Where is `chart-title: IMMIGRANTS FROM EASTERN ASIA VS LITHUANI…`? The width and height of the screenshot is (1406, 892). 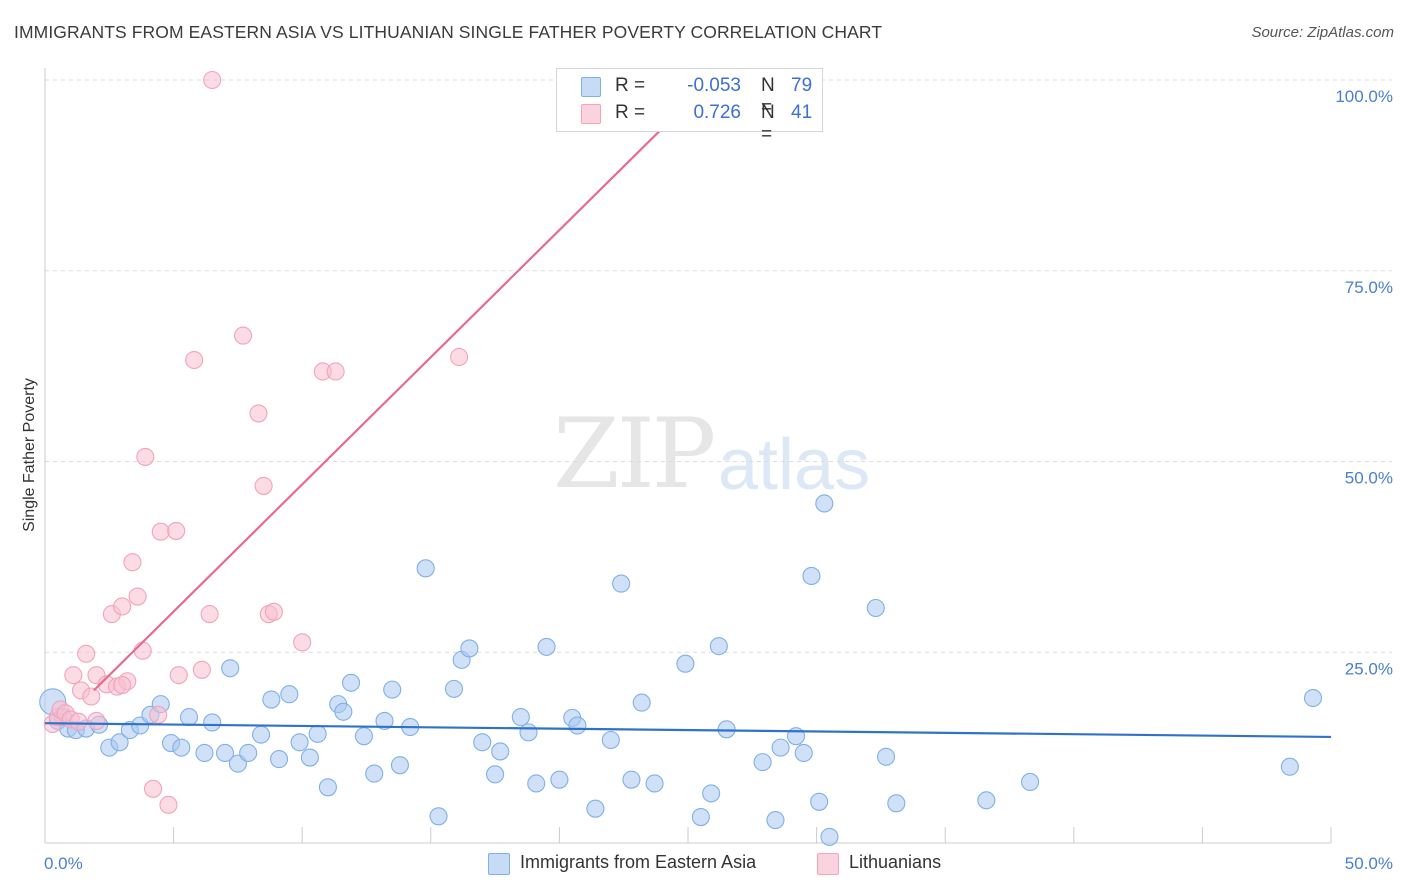
chart-title: IMMIGRANTS FROM EASTERN ASIA VS LITHUANI… is located at coordinates (448, 32).